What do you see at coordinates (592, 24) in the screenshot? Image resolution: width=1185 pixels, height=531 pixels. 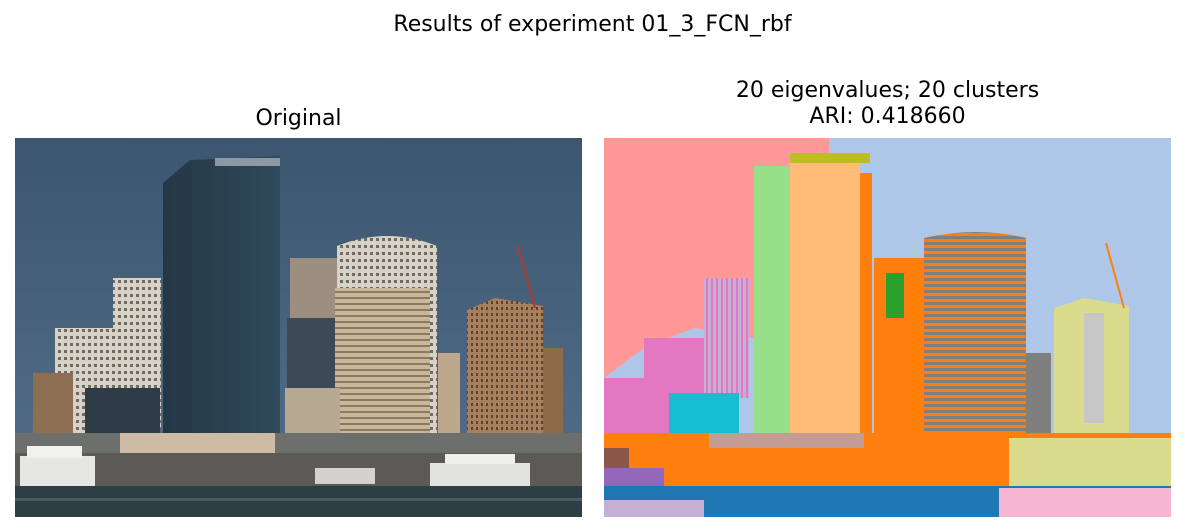 I see `figure-title: Results of experiment 01_3_FCN_rbf` at bounding box center [592, 24].